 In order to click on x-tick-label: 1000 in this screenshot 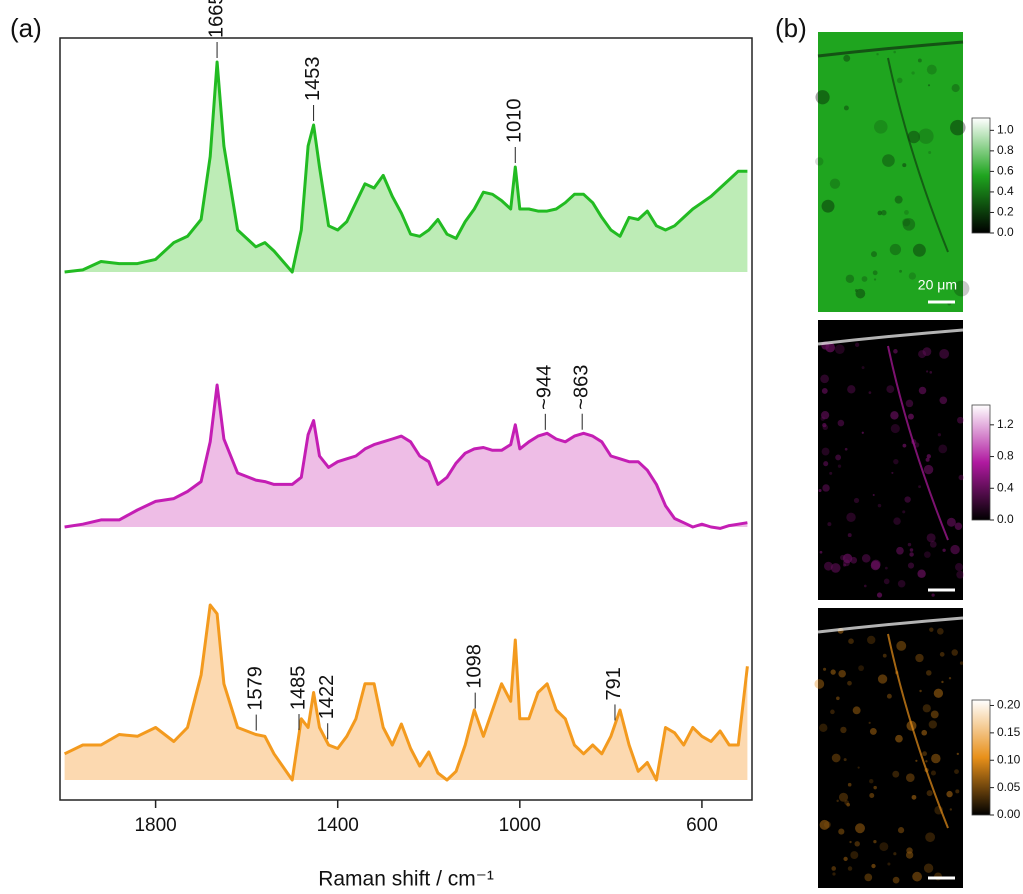, I will do `click(520, 825)`.